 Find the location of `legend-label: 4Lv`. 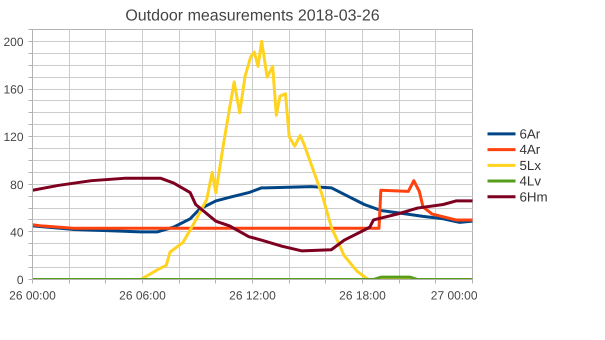

legend-label: 4Lv is located at coordinates (531, 181).